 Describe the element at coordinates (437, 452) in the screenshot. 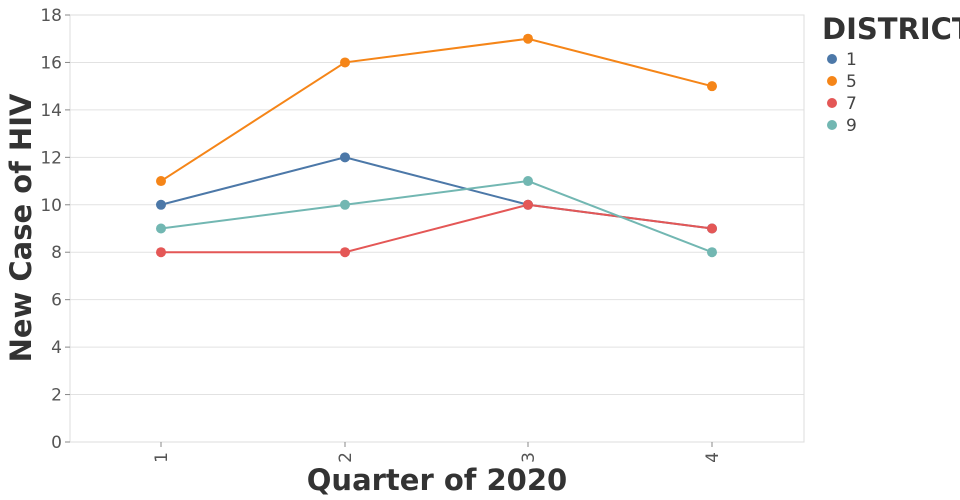

I see `x-axis: 1 2 3 4` at that location.